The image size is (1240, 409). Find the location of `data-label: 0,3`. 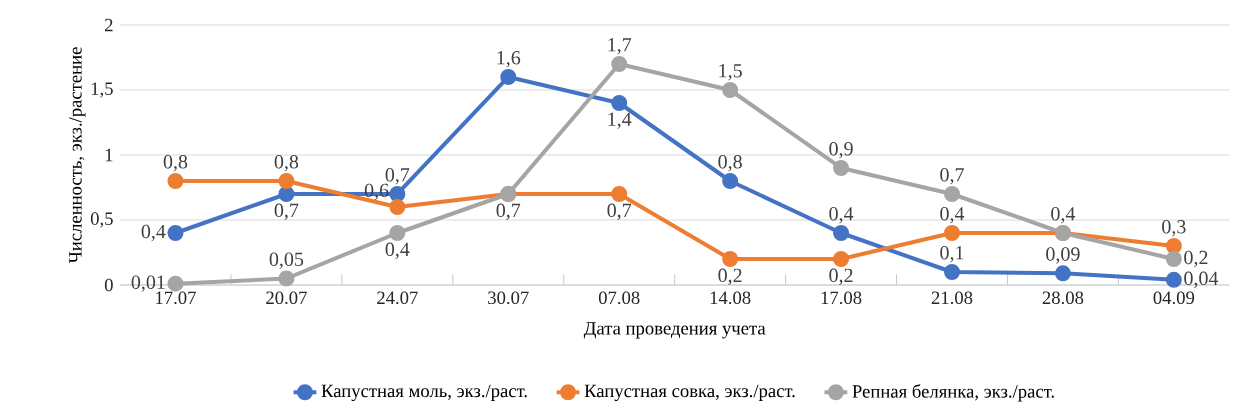

data-label: 0,3 is located at coordinates (1174, 228).